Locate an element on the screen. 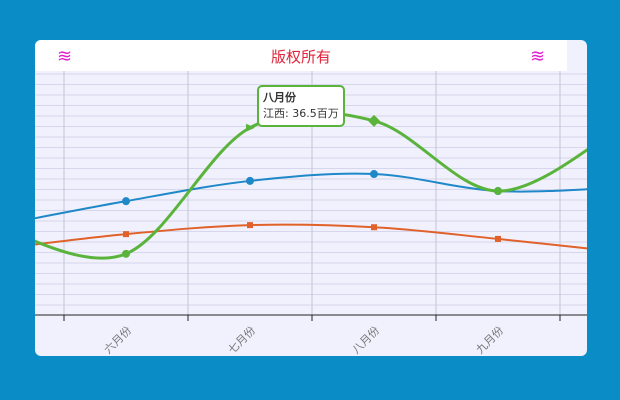 Image resolution: width=620 pixels, height=400 pixels. chart-title: 版权所有 is located at coordinates (300, 57).